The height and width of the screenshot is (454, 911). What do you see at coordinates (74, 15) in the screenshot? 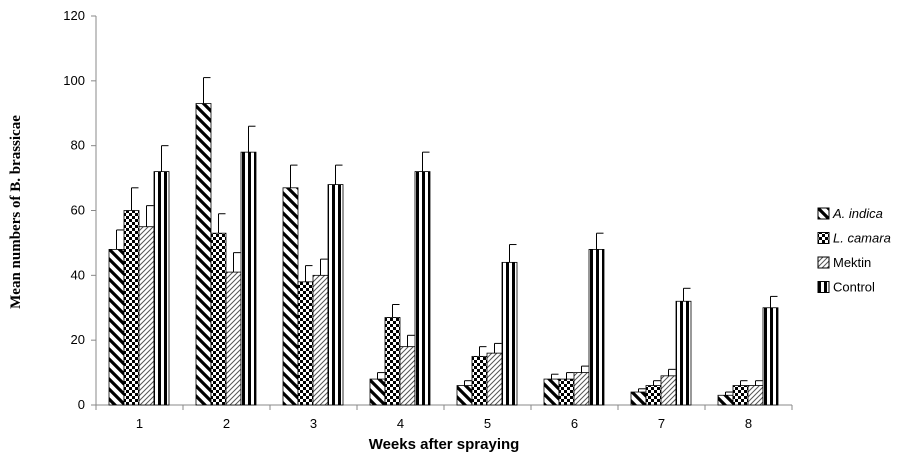
I see `y-tick-label: 120` at bounding box center [74, 15].